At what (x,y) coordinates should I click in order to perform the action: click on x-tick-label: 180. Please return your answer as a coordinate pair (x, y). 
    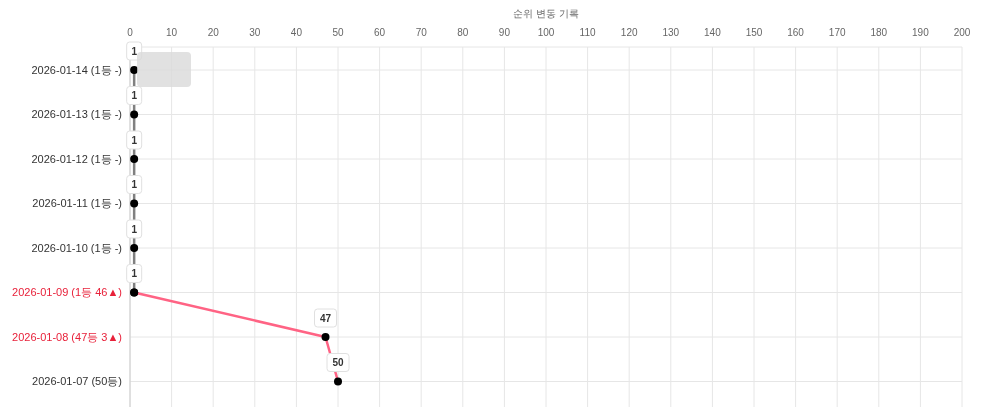
    Looking at the image, I should click on (879, 32).